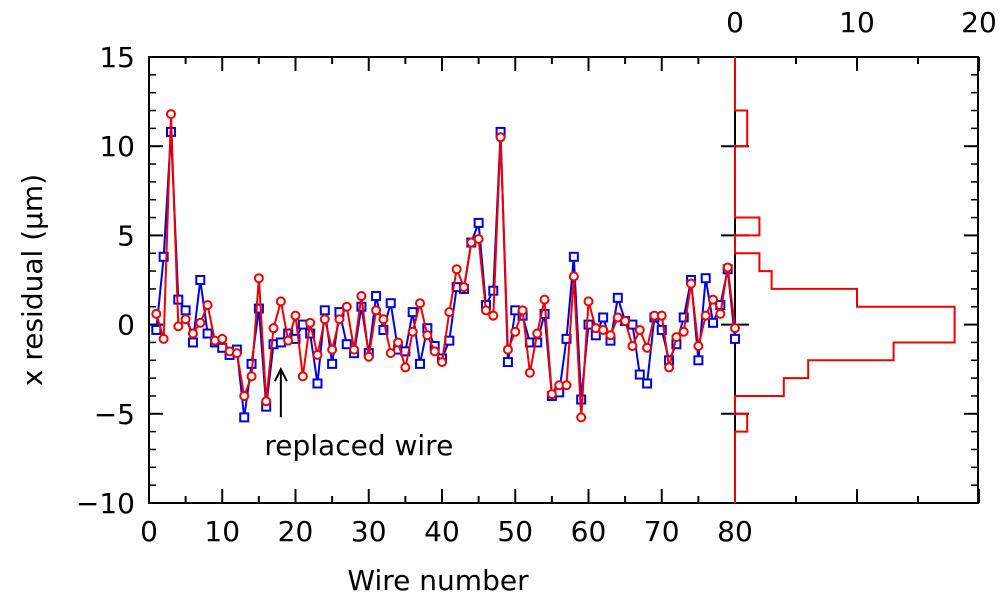 This screenshot has height=594, width=1000. Describe the element at coordinates (149, 531) in the screenshot. I see `x-tick-label: 0` at that location.